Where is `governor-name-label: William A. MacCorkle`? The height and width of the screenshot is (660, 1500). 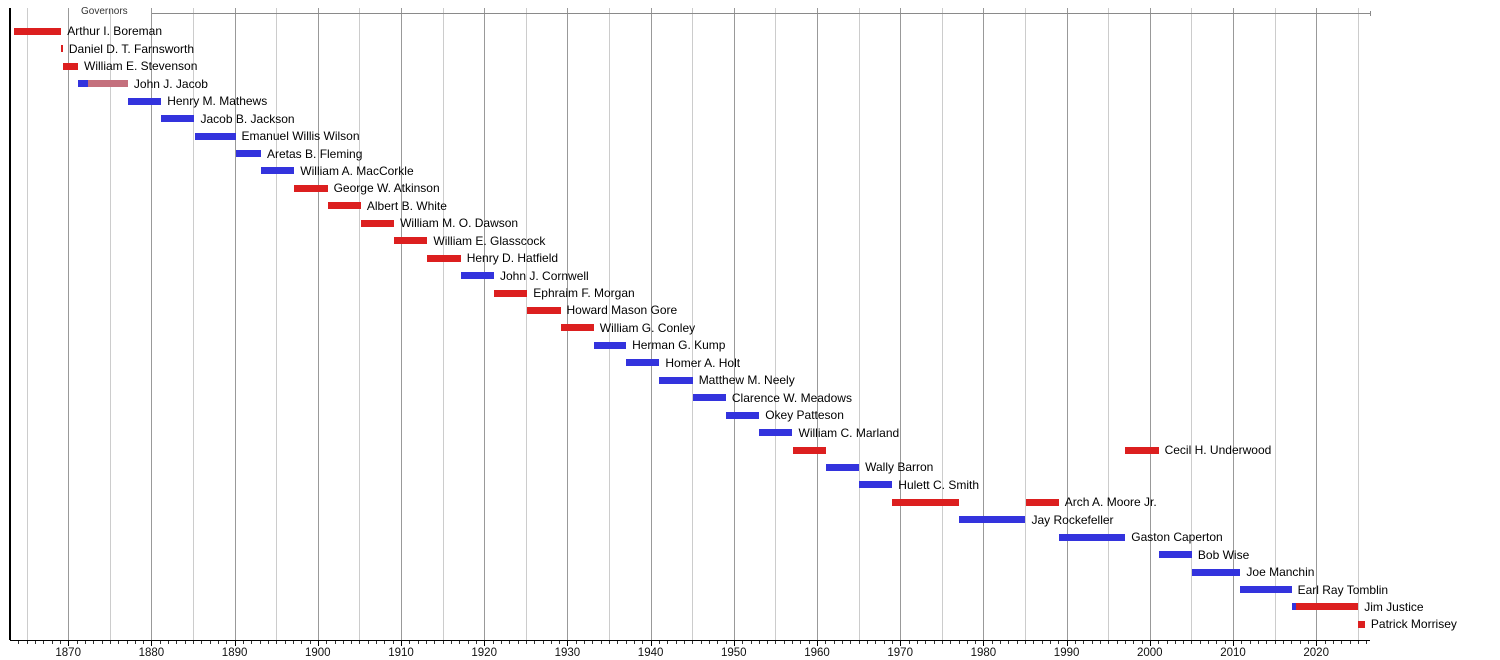
governor-name-label: William A. MacCorkle is located at coordinates (357, 170).